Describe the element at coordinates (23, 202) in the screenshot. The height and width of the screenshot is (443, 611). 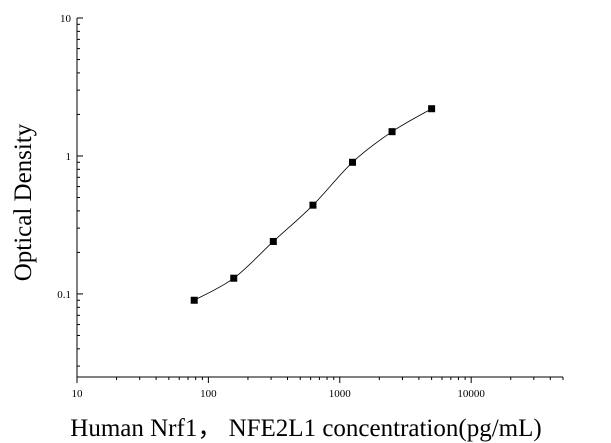
I see `y-axis-title: Optical Density` at that location.